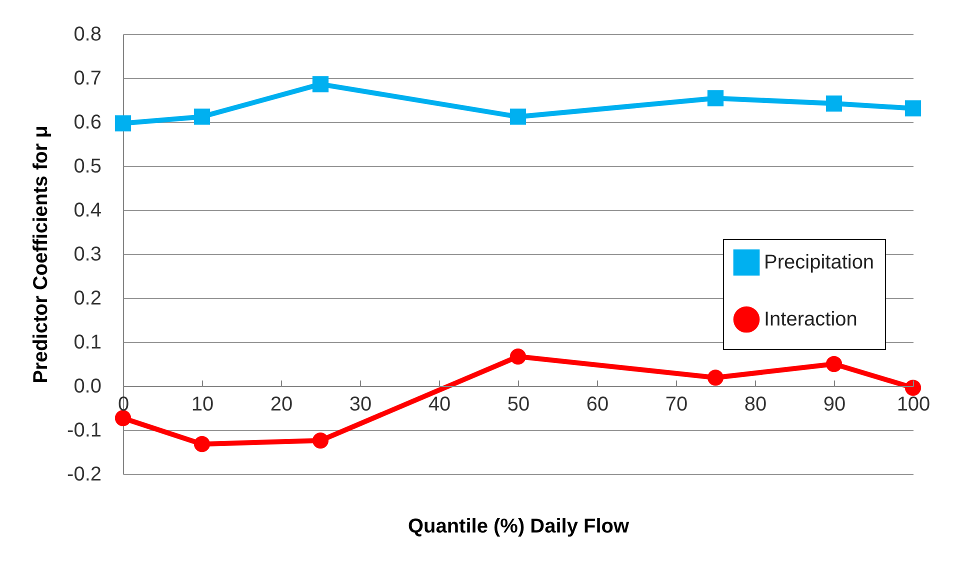  Describe the element at coordinates (41, 255) in the screenshot. I see `y-axis-title: Predictor Coefficients for μ` at that location.